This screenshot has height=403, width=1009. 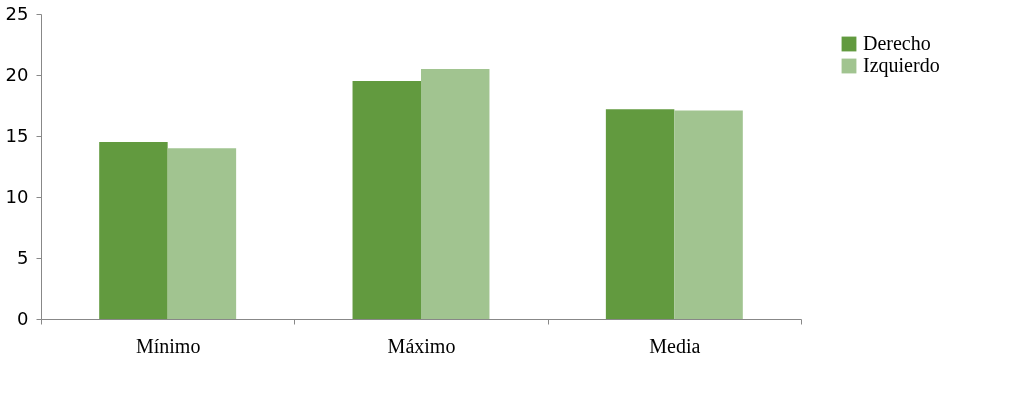 What do you see at coordinates (23, 318) in the screenshot?
I see `y-tick-label: 0` at bounding box center [23, 318].